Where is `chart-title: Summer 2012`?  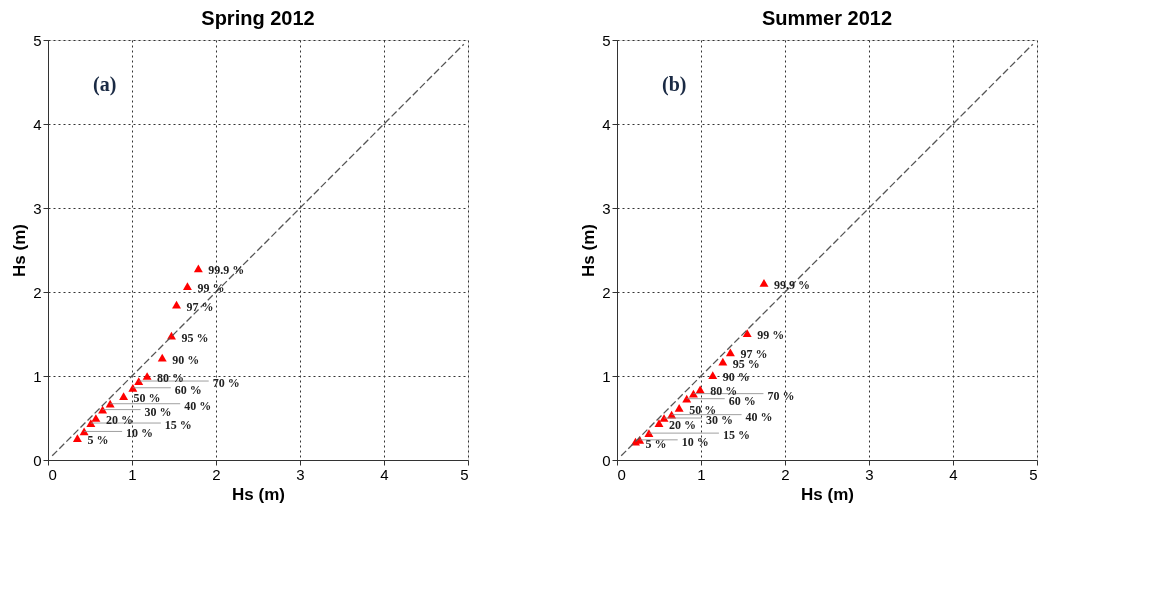 chart-title: Summer 2012 is located at coordinates (827, 18).